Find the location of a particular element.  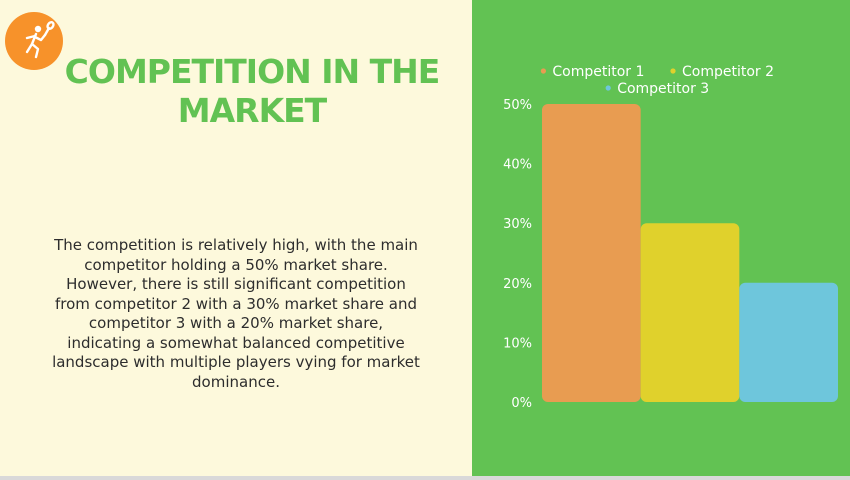

y-tick-label: 40% is located at coordinates (517, 165).